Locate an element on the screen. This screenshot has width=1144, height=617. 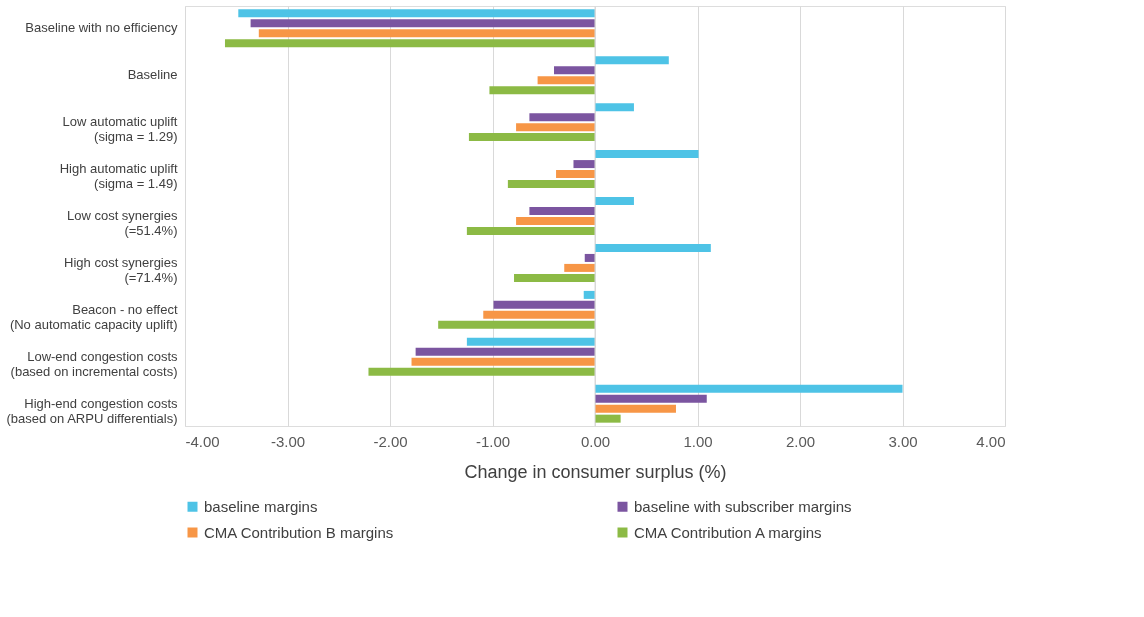
y-tick-label: High automatic uplift (sigma = 1.49) is located at coordinates (118, 176).